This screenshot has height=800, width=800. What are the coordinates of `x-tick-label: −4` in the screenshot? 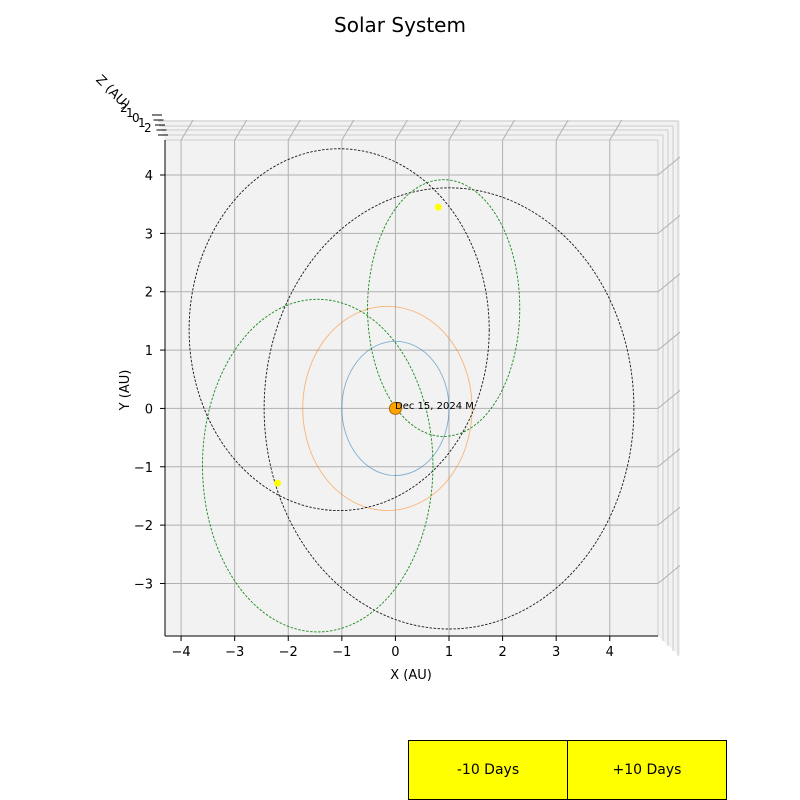 It's located at (180, 652).